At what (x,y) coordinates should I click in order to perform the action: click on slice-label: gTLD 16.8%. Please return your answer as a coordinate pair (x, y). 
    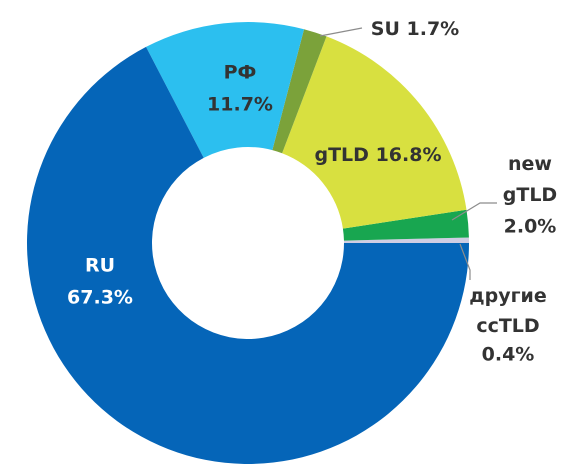
    Looking at the image, I should click on (378, 155).